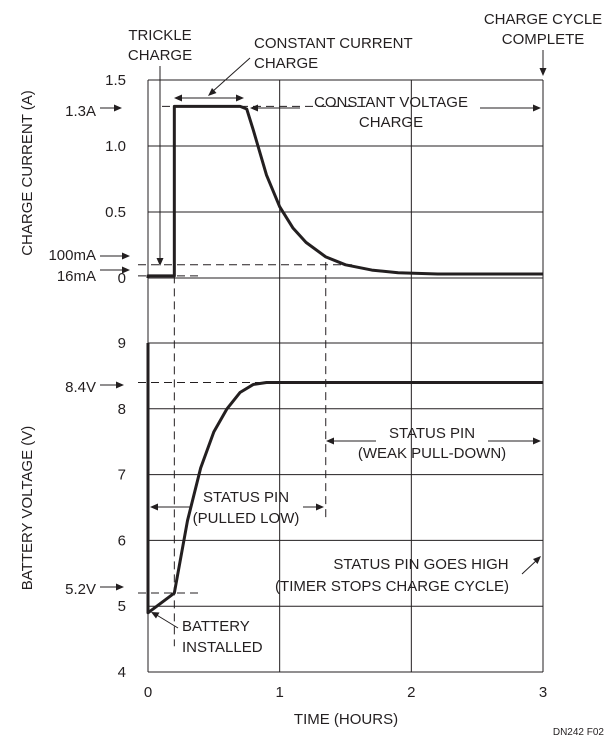  What do you see at coordinates (80, 111) in the screenshot?
I see `annotation-1.3a: 1.3A` at bounding box center [80, 111].